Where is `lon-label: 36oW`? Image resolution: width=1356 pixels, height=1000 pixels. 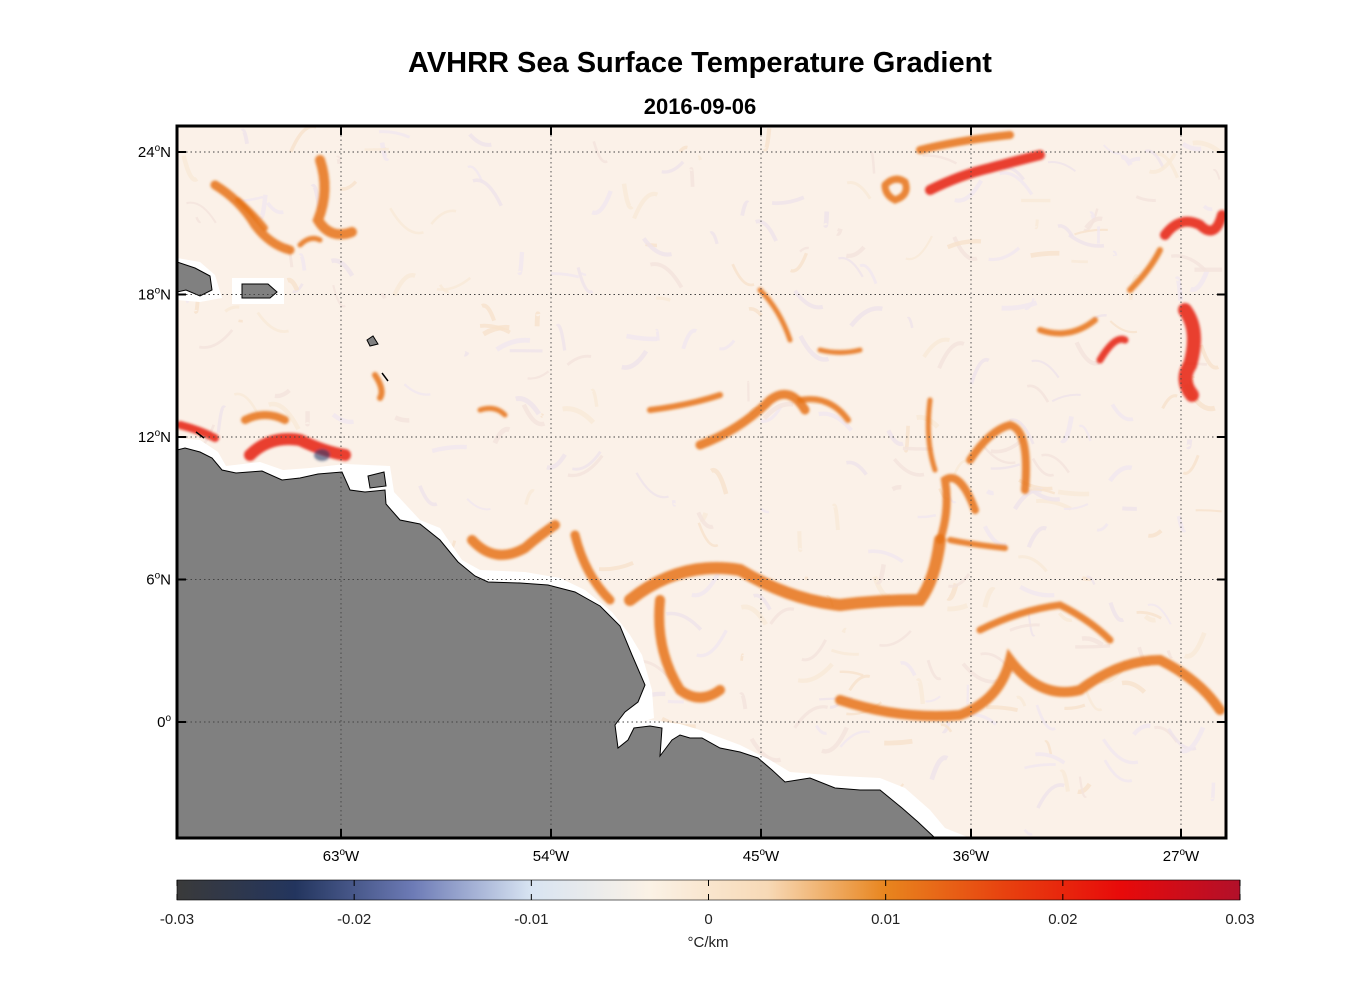 lon-label: 36oW is located at coordinates (971, 856).